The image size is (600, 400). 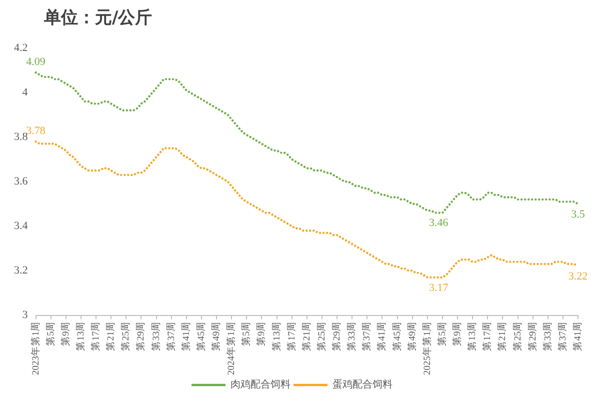 I want to click on y-tick-label: 3.6, so click(x=21, y=182).